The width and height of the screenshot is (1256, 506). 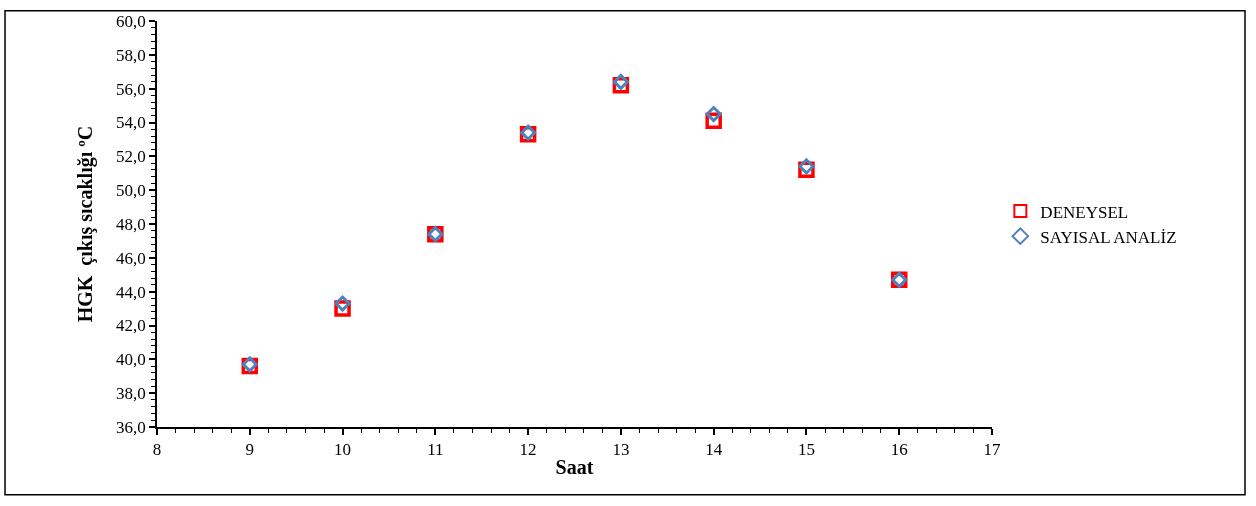 What do you see at coordinates (806, 450) in the screenshot?
I see `x-tick-label: 15` at bounding box center [806, 450].